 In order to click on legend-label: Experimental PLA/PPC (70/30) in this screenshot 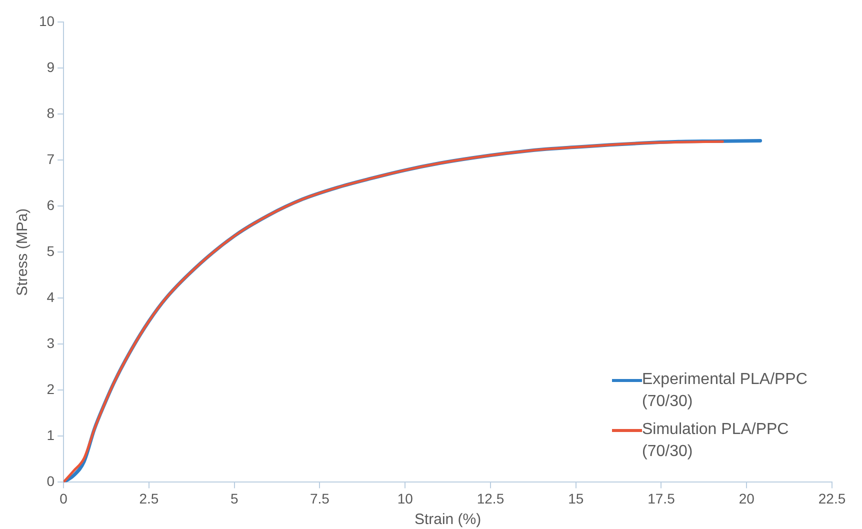, I will do `click(725, 391)`.